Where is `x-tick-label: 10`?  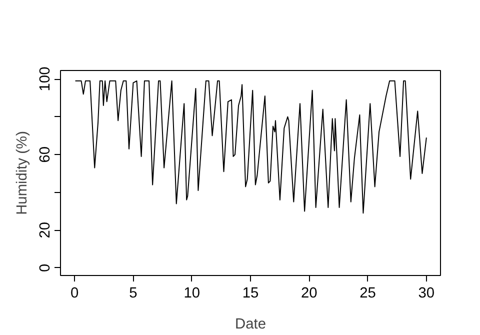 x-tick-label: 10 is located at coordinates (192, 294).